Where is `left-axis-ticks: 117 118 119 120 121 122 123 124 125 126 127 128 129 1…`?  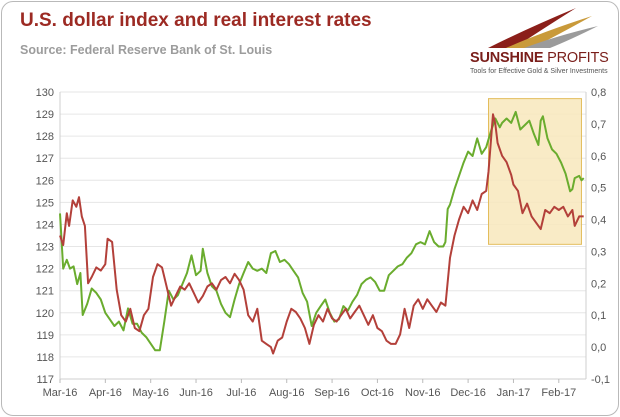
left-axis-ticks: 117 118 119 120 121 122 123 124 125 126 127 128 129 1… is located at coordinates (45, 236).